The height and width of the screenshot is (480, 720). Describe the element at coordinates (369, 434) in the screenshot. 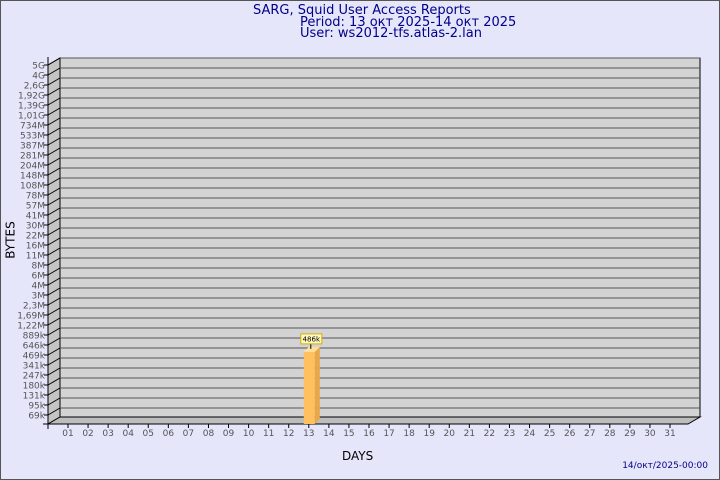

I see `x-tick-label: 16` at that location.